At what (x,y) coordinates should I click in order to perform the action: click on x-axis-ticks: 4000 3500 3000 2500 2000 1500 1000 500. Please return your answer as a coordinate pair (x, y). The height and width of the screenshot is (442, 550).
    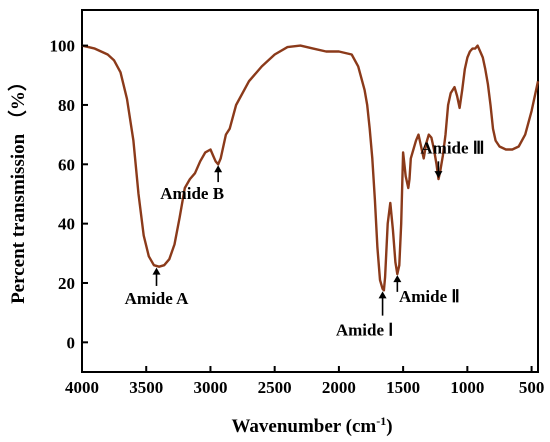
    Looking at the image, I should click on (304, 381).